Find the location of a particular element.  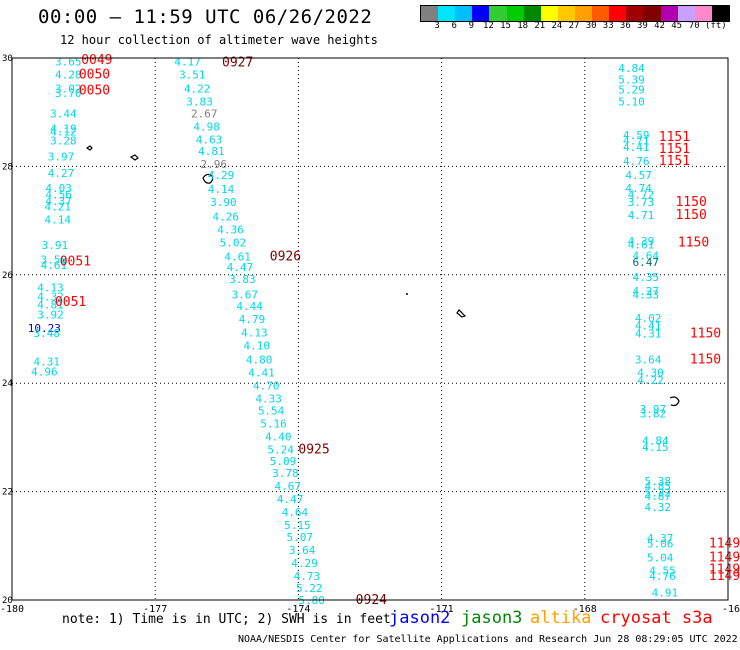

swh-value: 3.82 is located at coordinates (653, 414).